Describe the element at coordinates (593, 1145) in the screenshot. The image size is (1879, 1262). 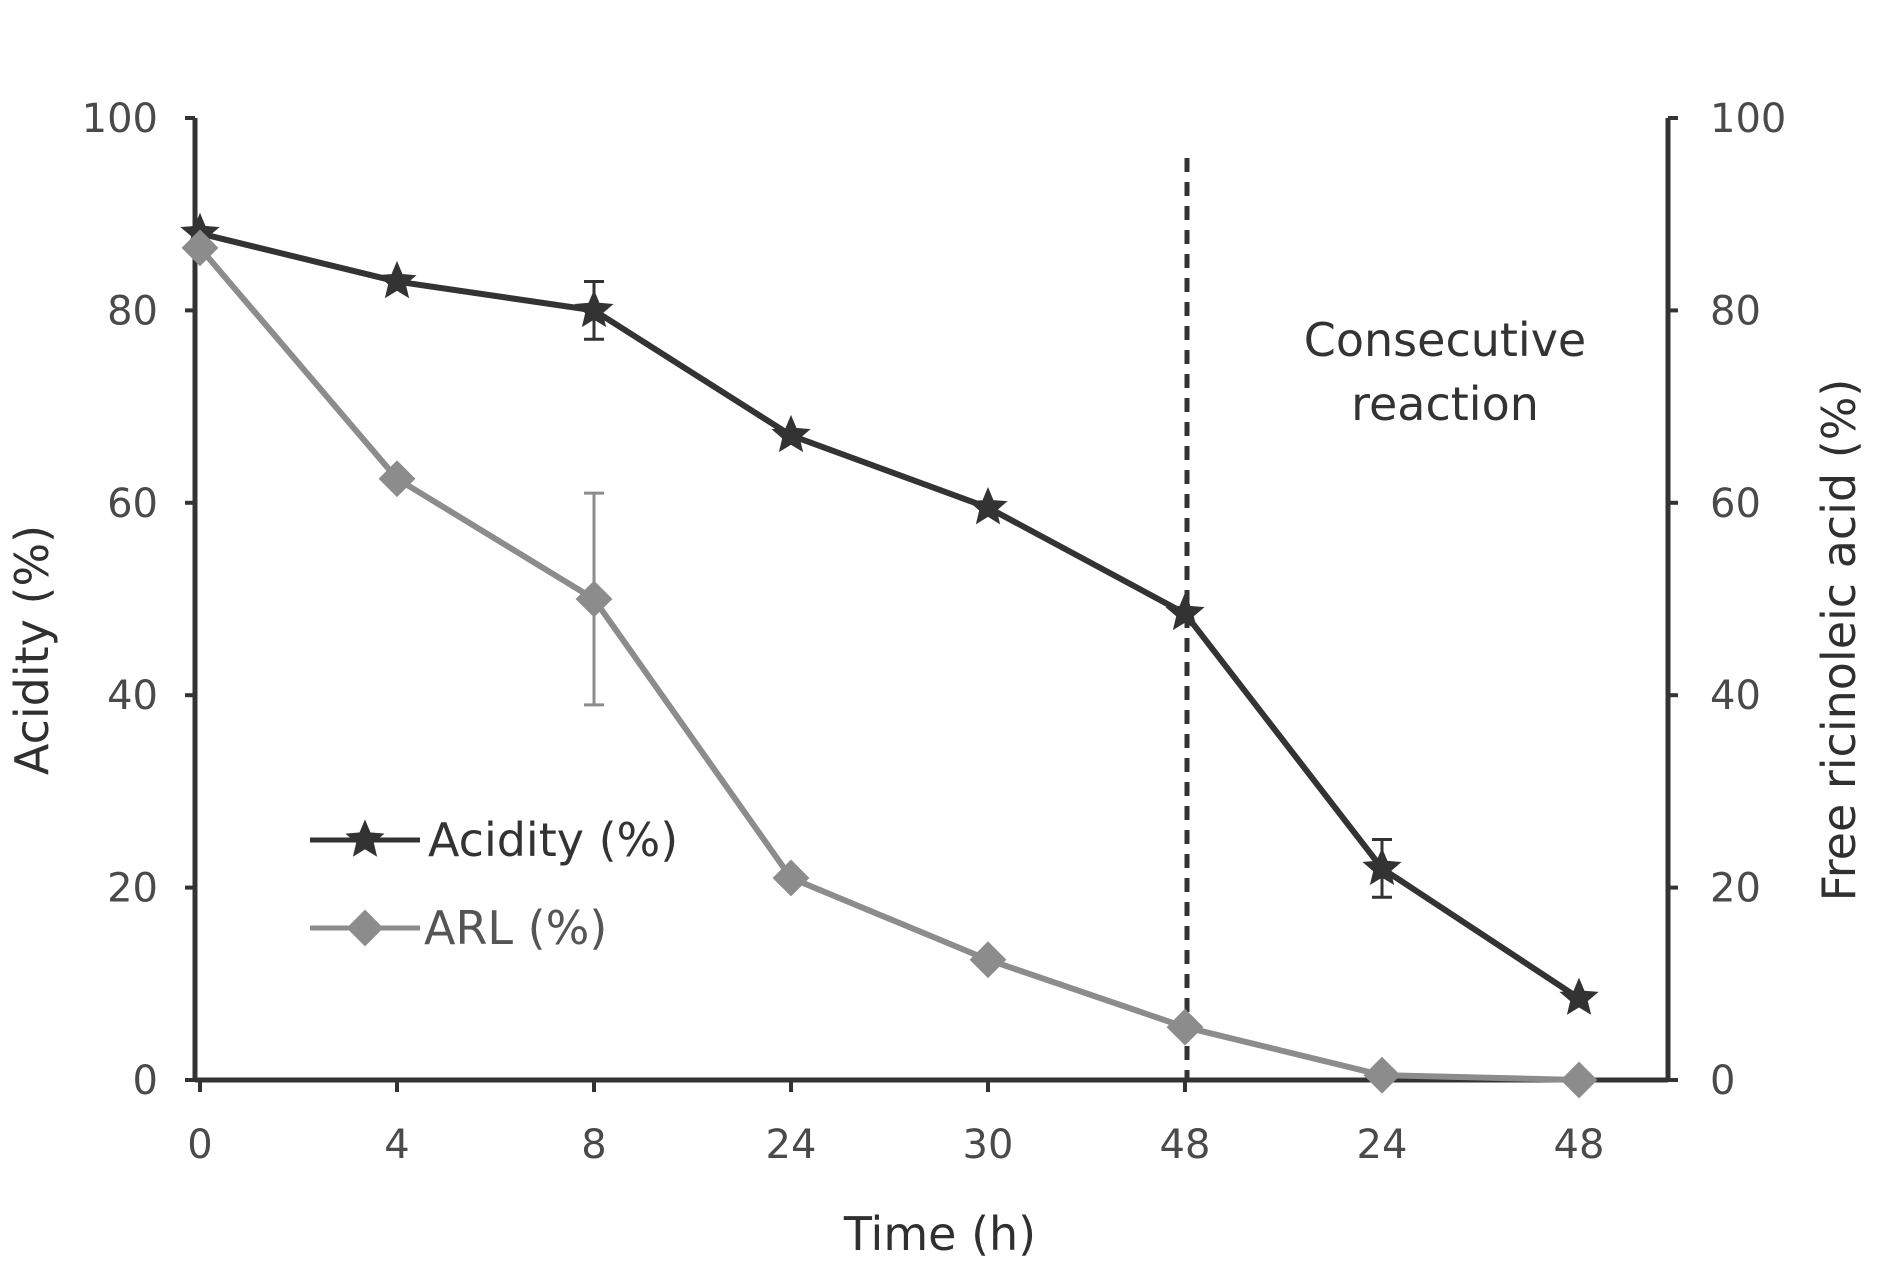
I see `x-tick-label: 8` at that location.